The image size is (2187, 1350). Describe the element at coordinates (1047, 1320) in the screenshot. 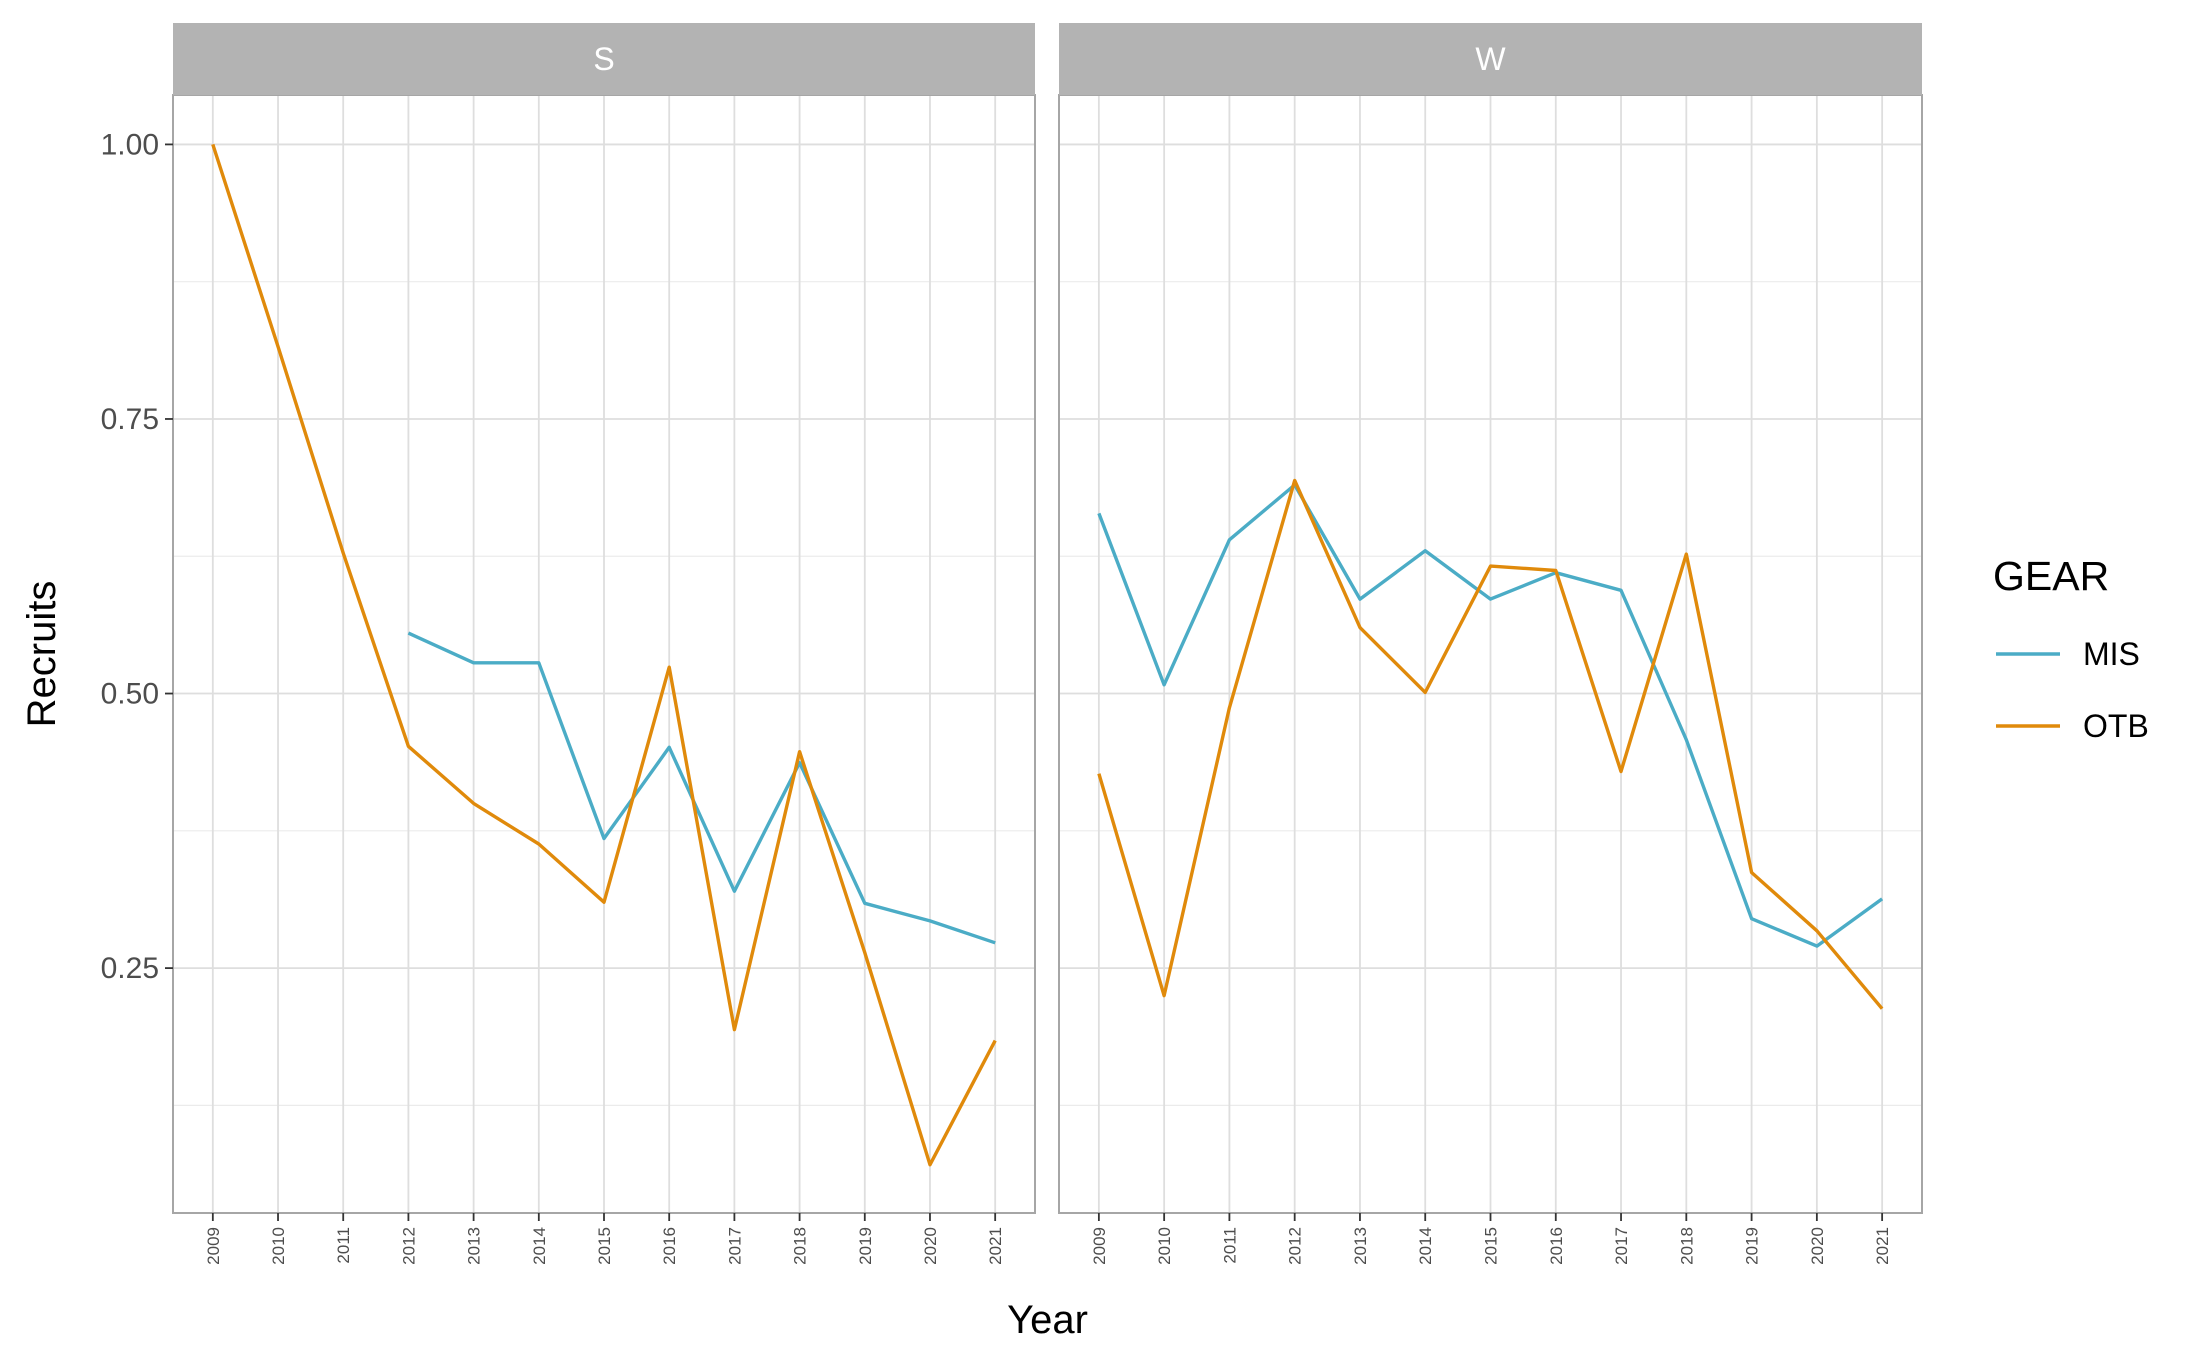

I see `x-axis-title: Year` at that location.